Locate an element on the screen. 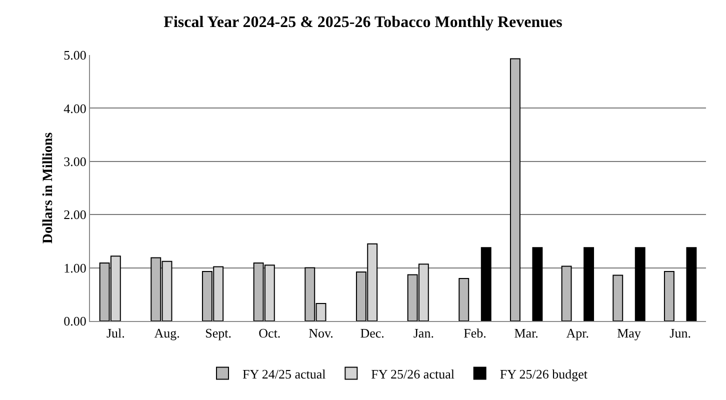 This screenshot has height=400, width=726. x-tick-label: Feb. is located at coordinates (475, 333).